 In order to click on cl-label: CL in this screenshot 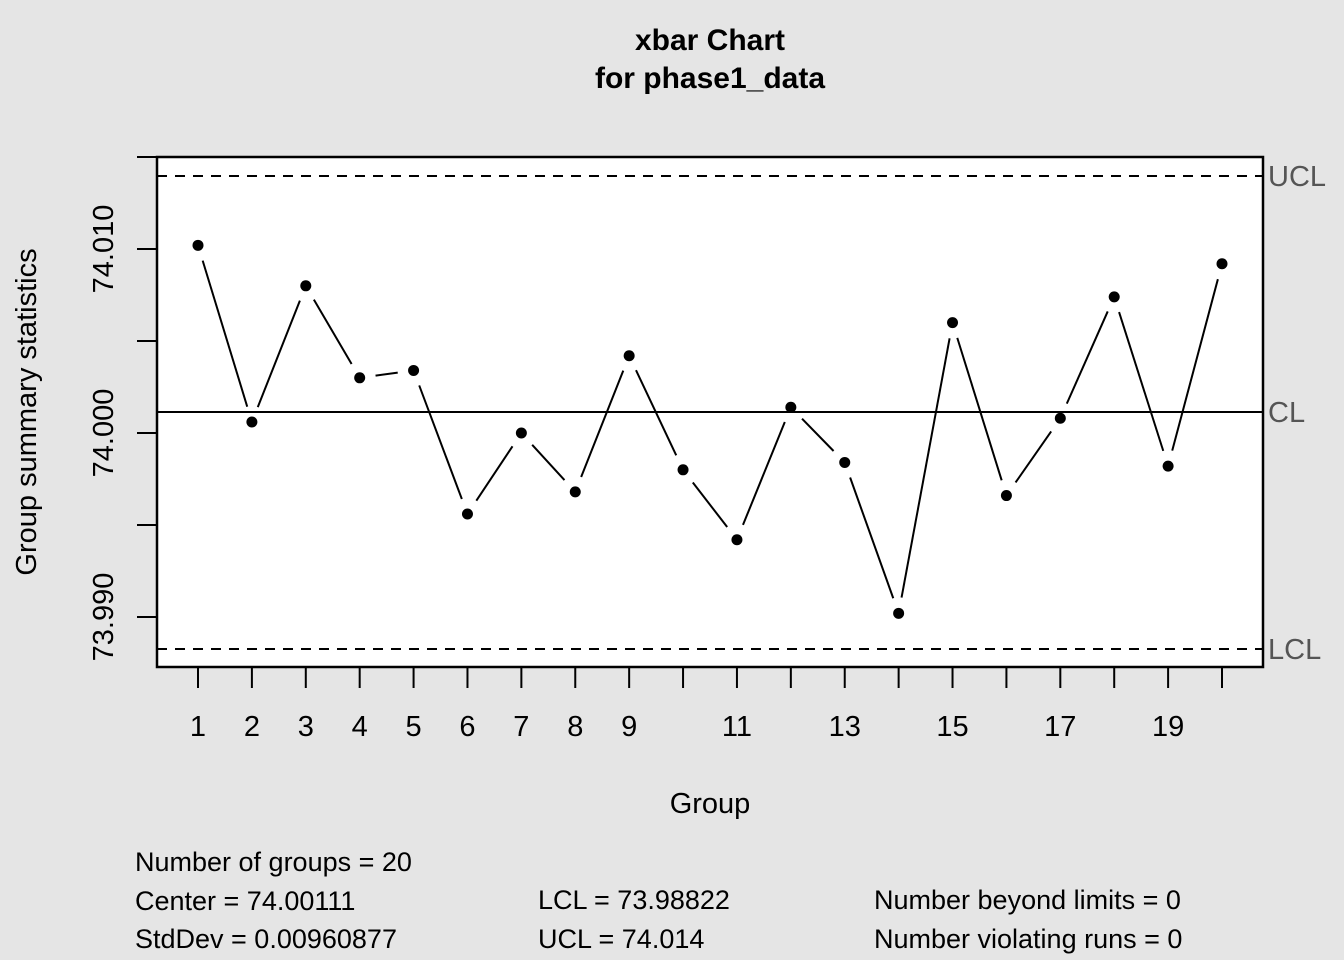, I will do `click(1286, 413)`.